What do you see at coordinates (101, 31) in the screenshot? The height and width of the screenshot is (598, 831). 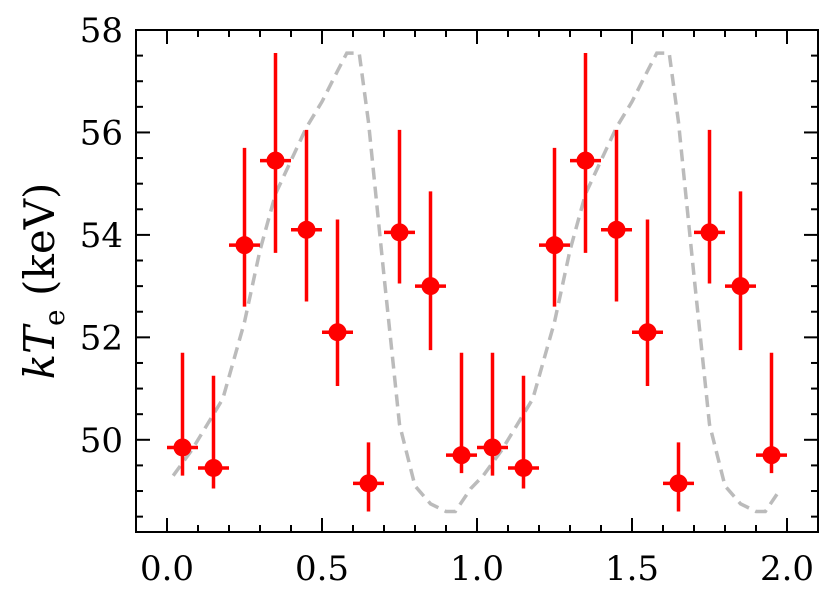 I see `y-tick-label: 58` at bounding box center [101, 31].